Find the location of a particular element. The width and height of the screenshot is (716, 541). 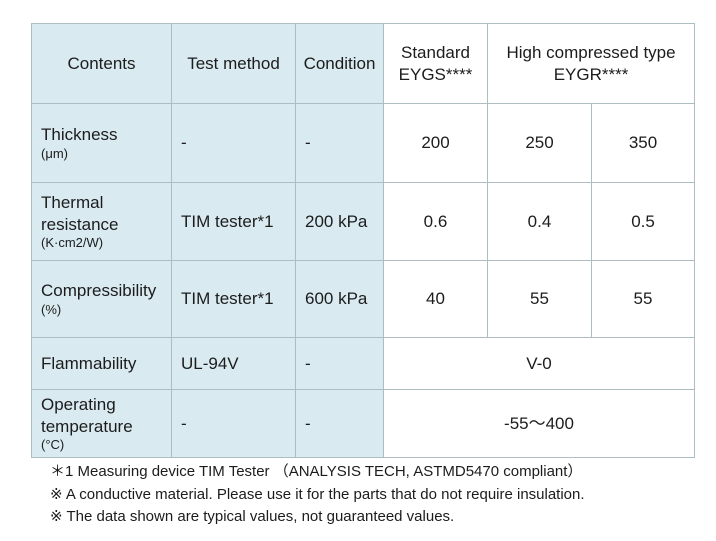

compressibility-value-eygr-2: 55 is located at coordinates (643, 299).